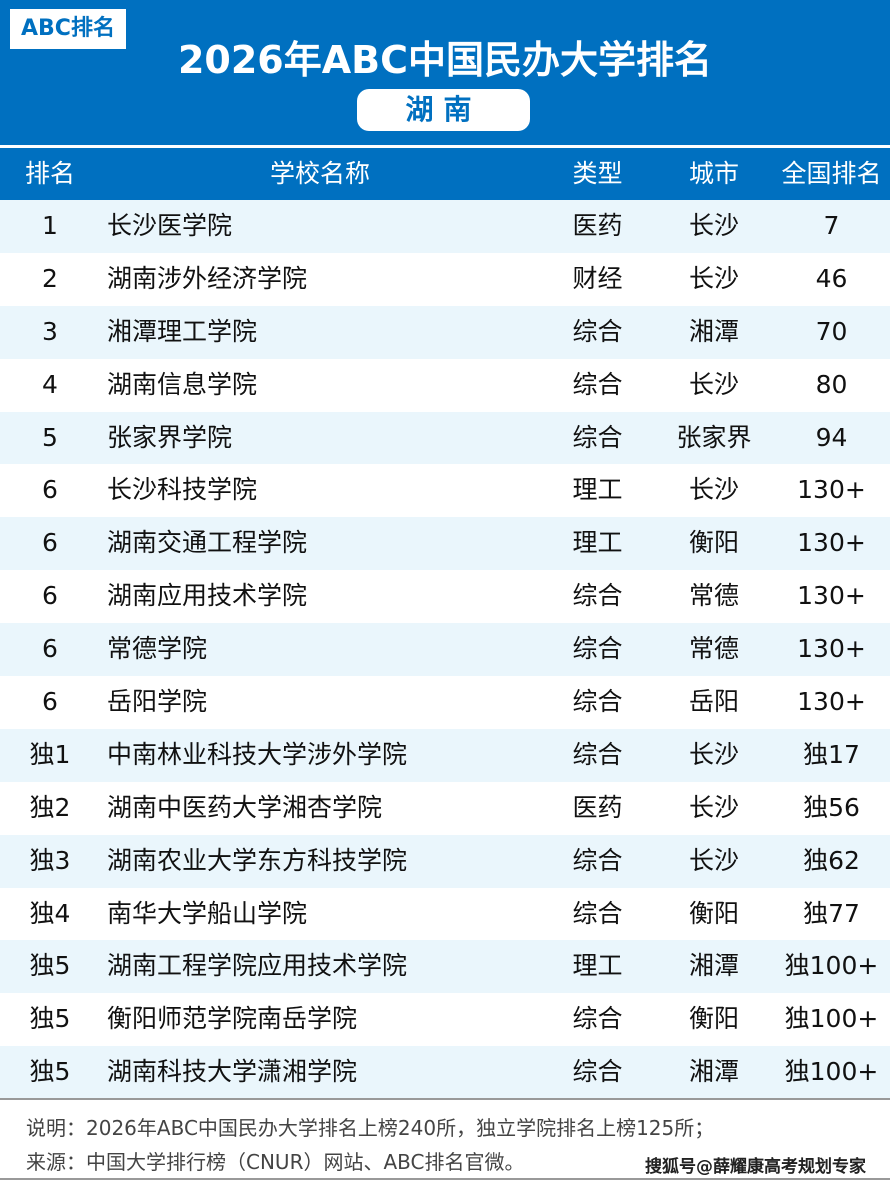 The height and width of the screenshot is (1181, 890). I want to click on cell-rank: 5, so click(50, 437).